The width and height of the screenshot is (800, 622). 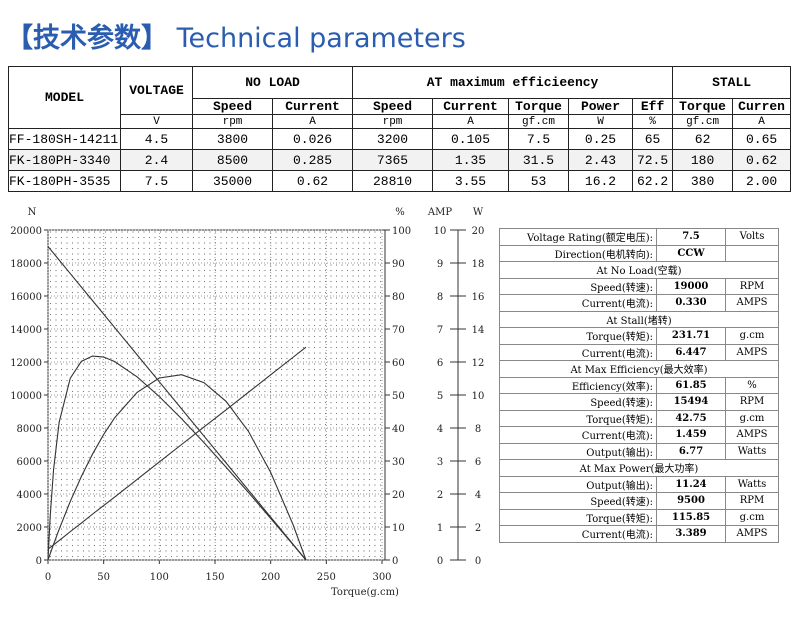 What do you see at coordinates (471, 181) in the screenshot?
I see `table-cell: 3.55` at bounding box center [471, 181].